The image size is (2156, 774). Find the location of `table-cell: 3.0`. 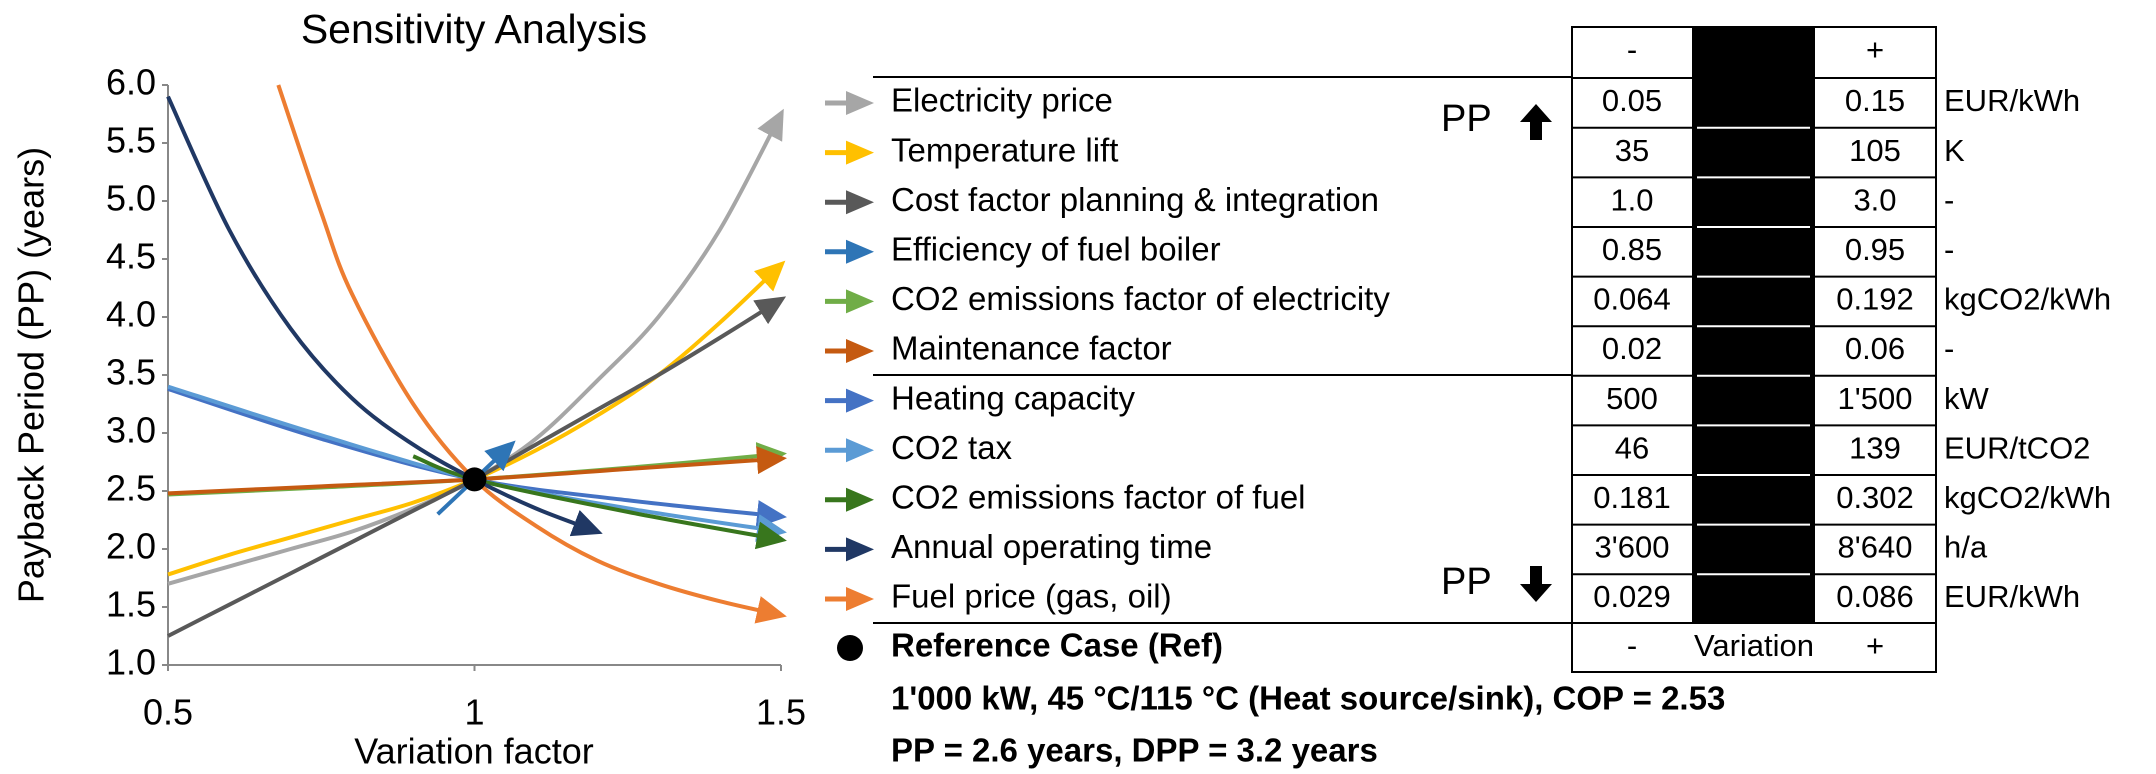

table-cell: 3.0 is located at coordinates (1874, 199).